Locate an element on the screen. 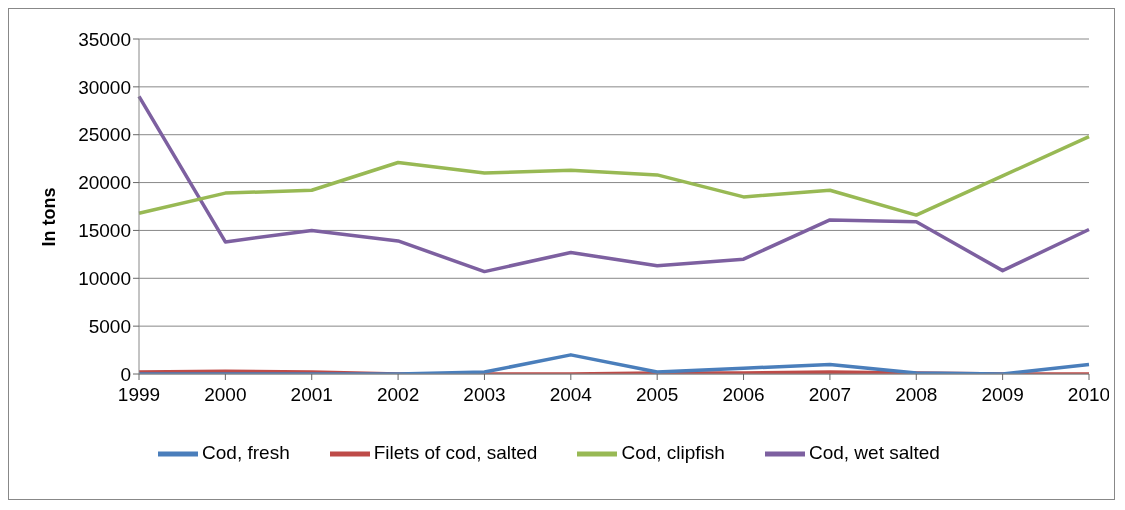  x-tick-label: 1999 is located at coordinates (139, 395).